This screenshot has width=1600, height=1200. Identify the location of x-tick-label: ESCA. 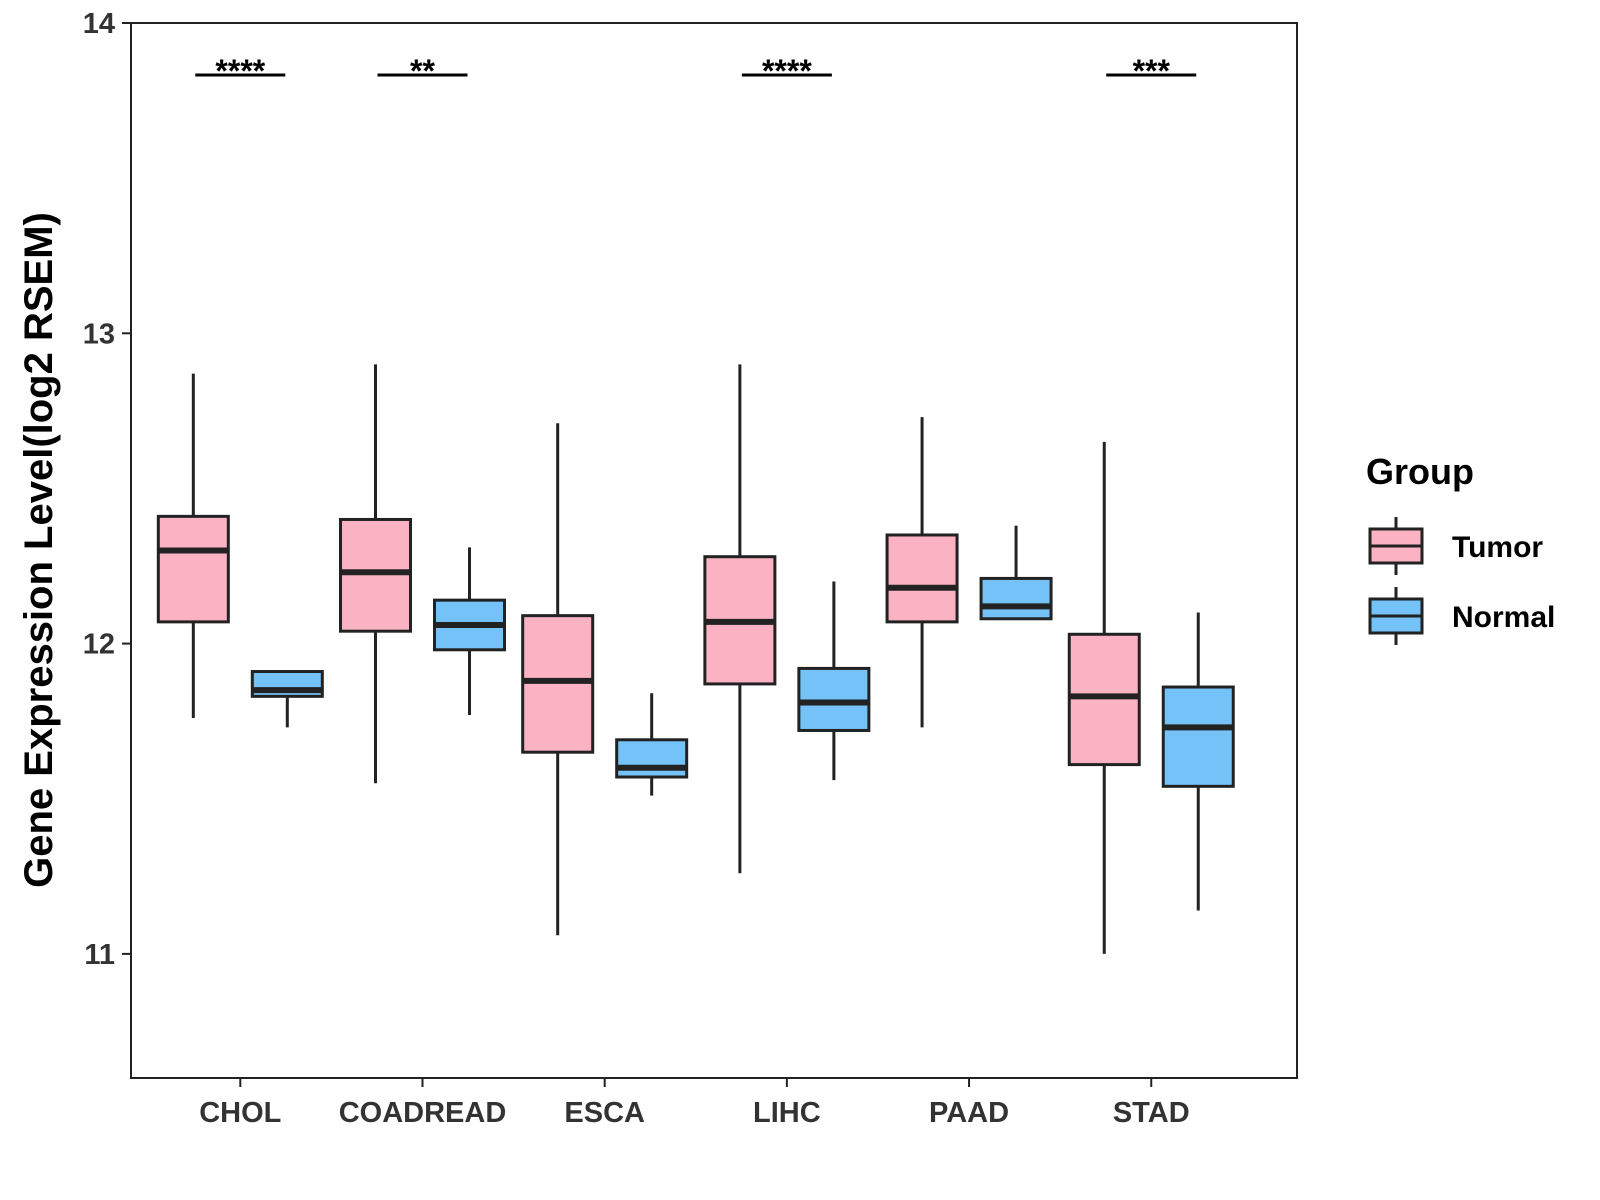
(604, 1113).